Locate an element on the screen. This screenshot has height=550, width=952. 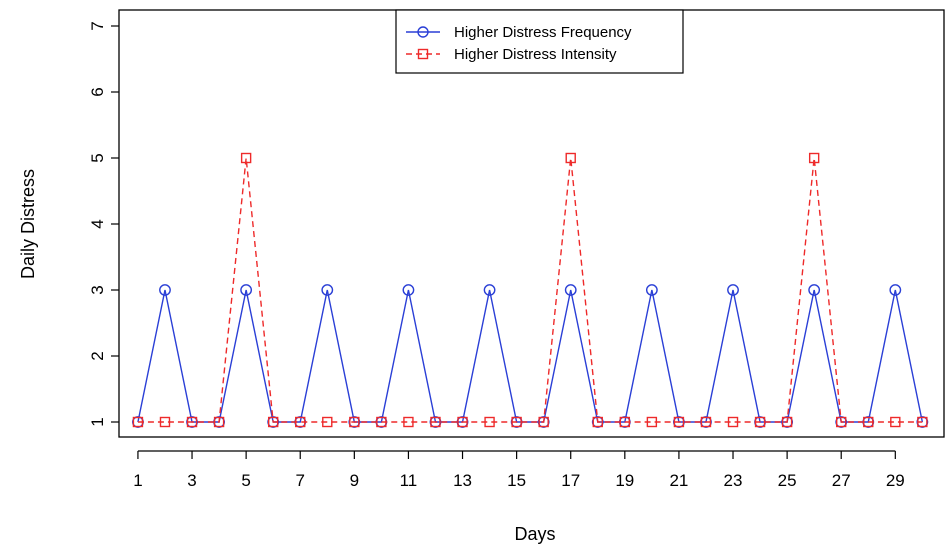
x-tick-label: 3 is located at coordinates (191, 480).